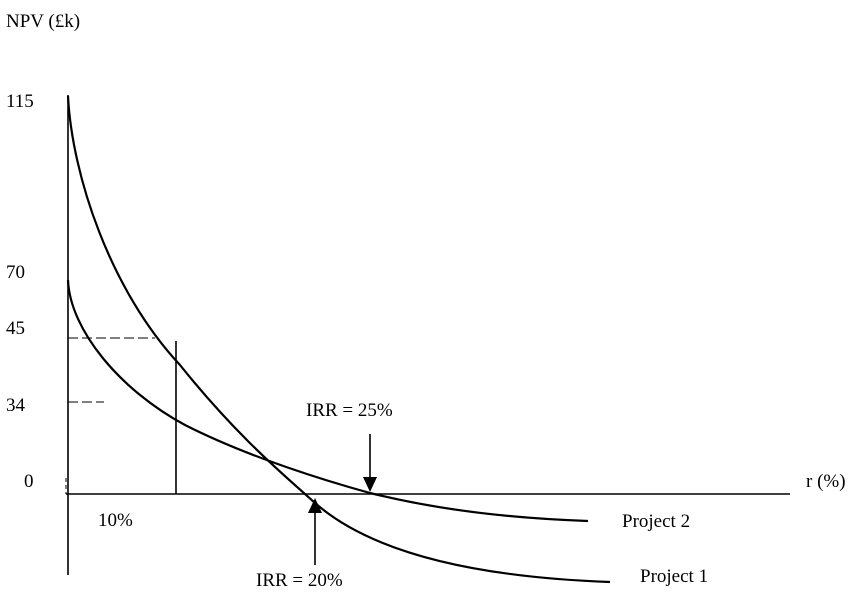 The width and height of the screenshot is (859, 592). What do you see at coordinates (674, 576) in the screenshot?
I see `series-label-project-1: Project 1` at bounding box center [674, 576].